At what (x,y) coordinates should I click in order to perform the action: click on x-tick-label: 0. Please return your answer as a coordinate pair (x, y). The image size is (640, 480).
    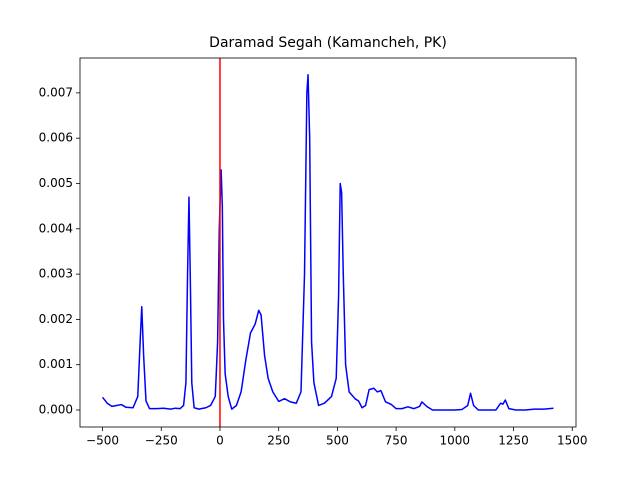
    Looking at the image, I should click on (220, 441).